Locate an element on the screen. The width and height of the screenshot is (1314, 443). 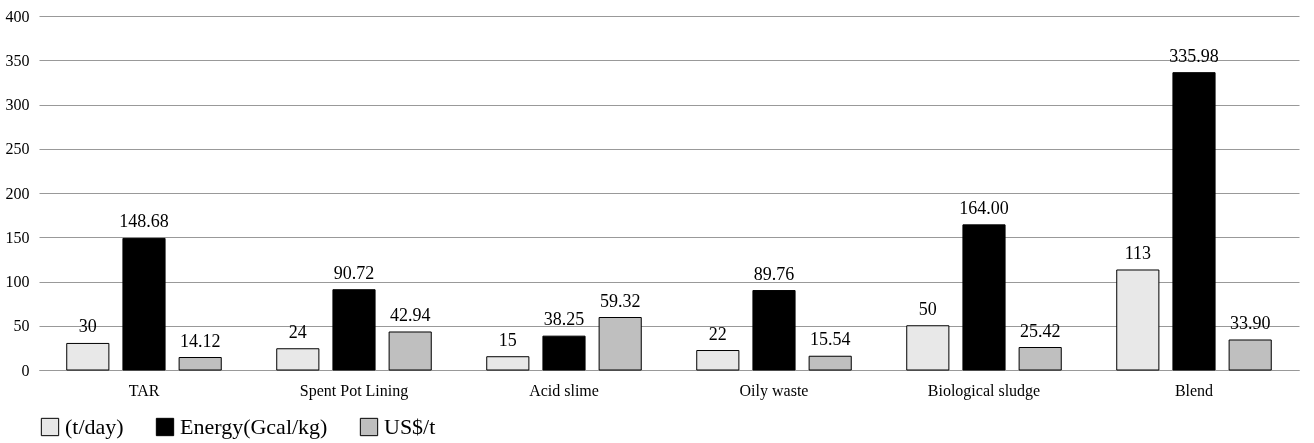
y-tick-label: 100 is located at coordinates (17, 281).